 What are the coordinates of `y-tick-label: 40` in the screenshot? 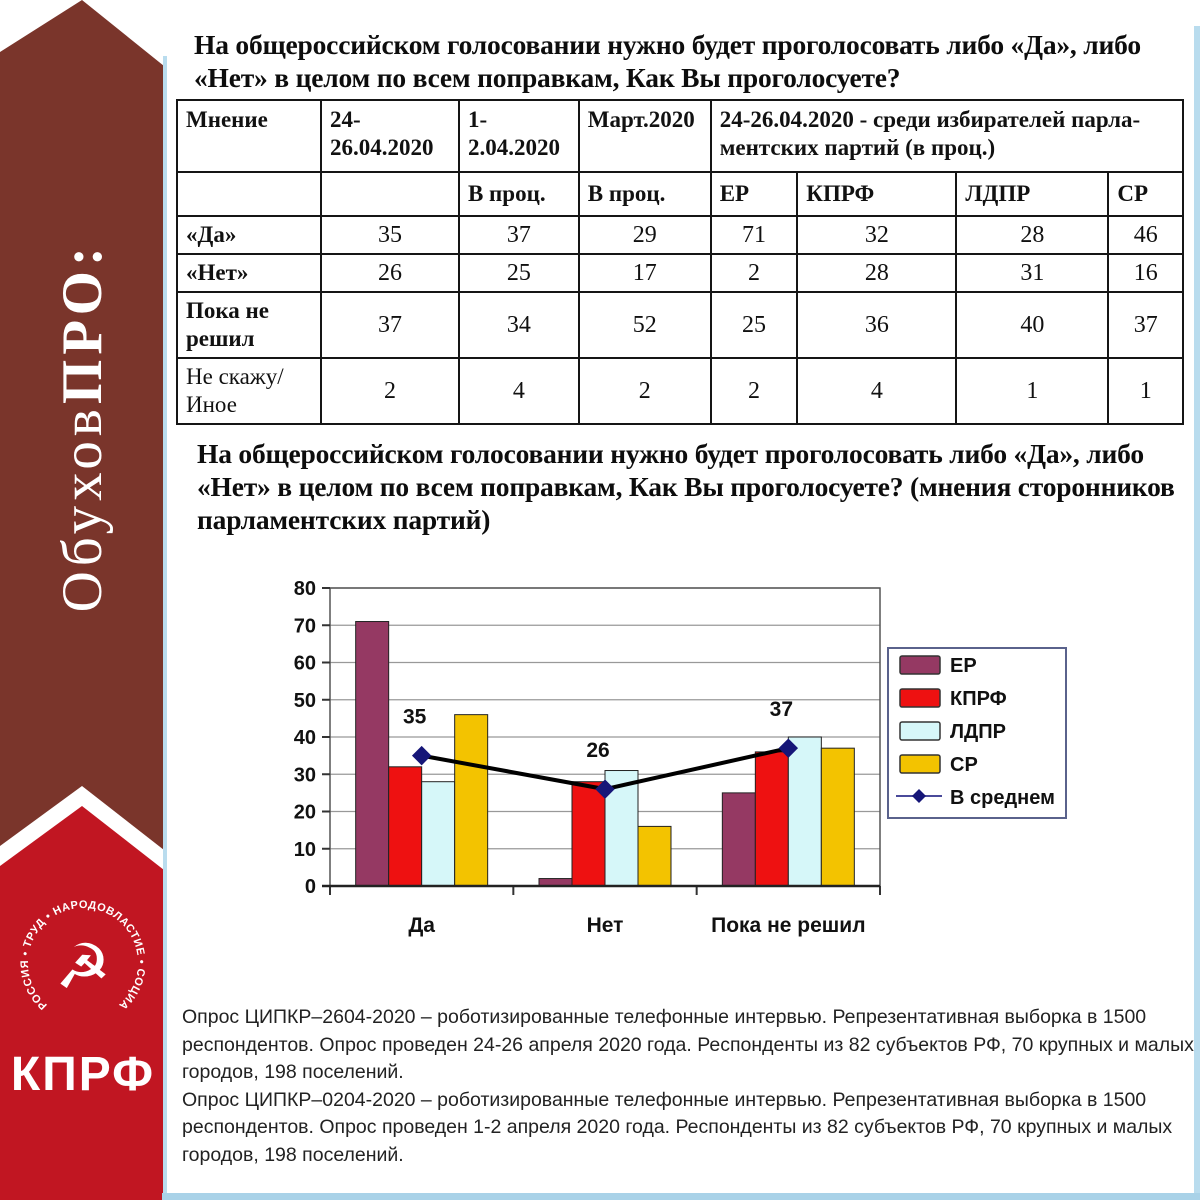 It's located at (305, 738).